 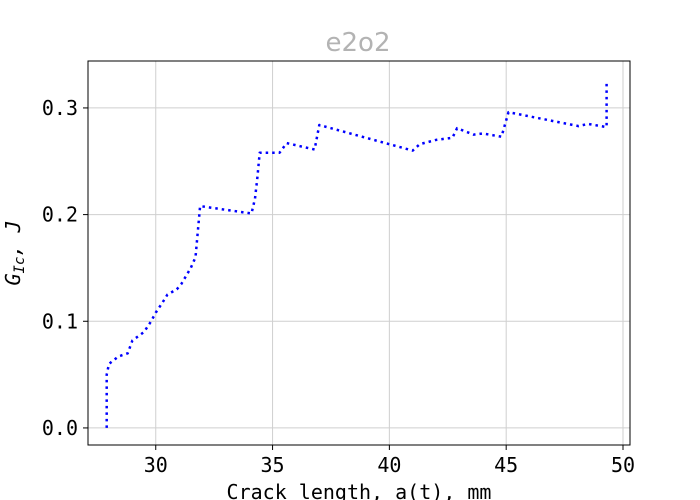 I want to click on x-tick-label: 35, so click(x=273, y=465).